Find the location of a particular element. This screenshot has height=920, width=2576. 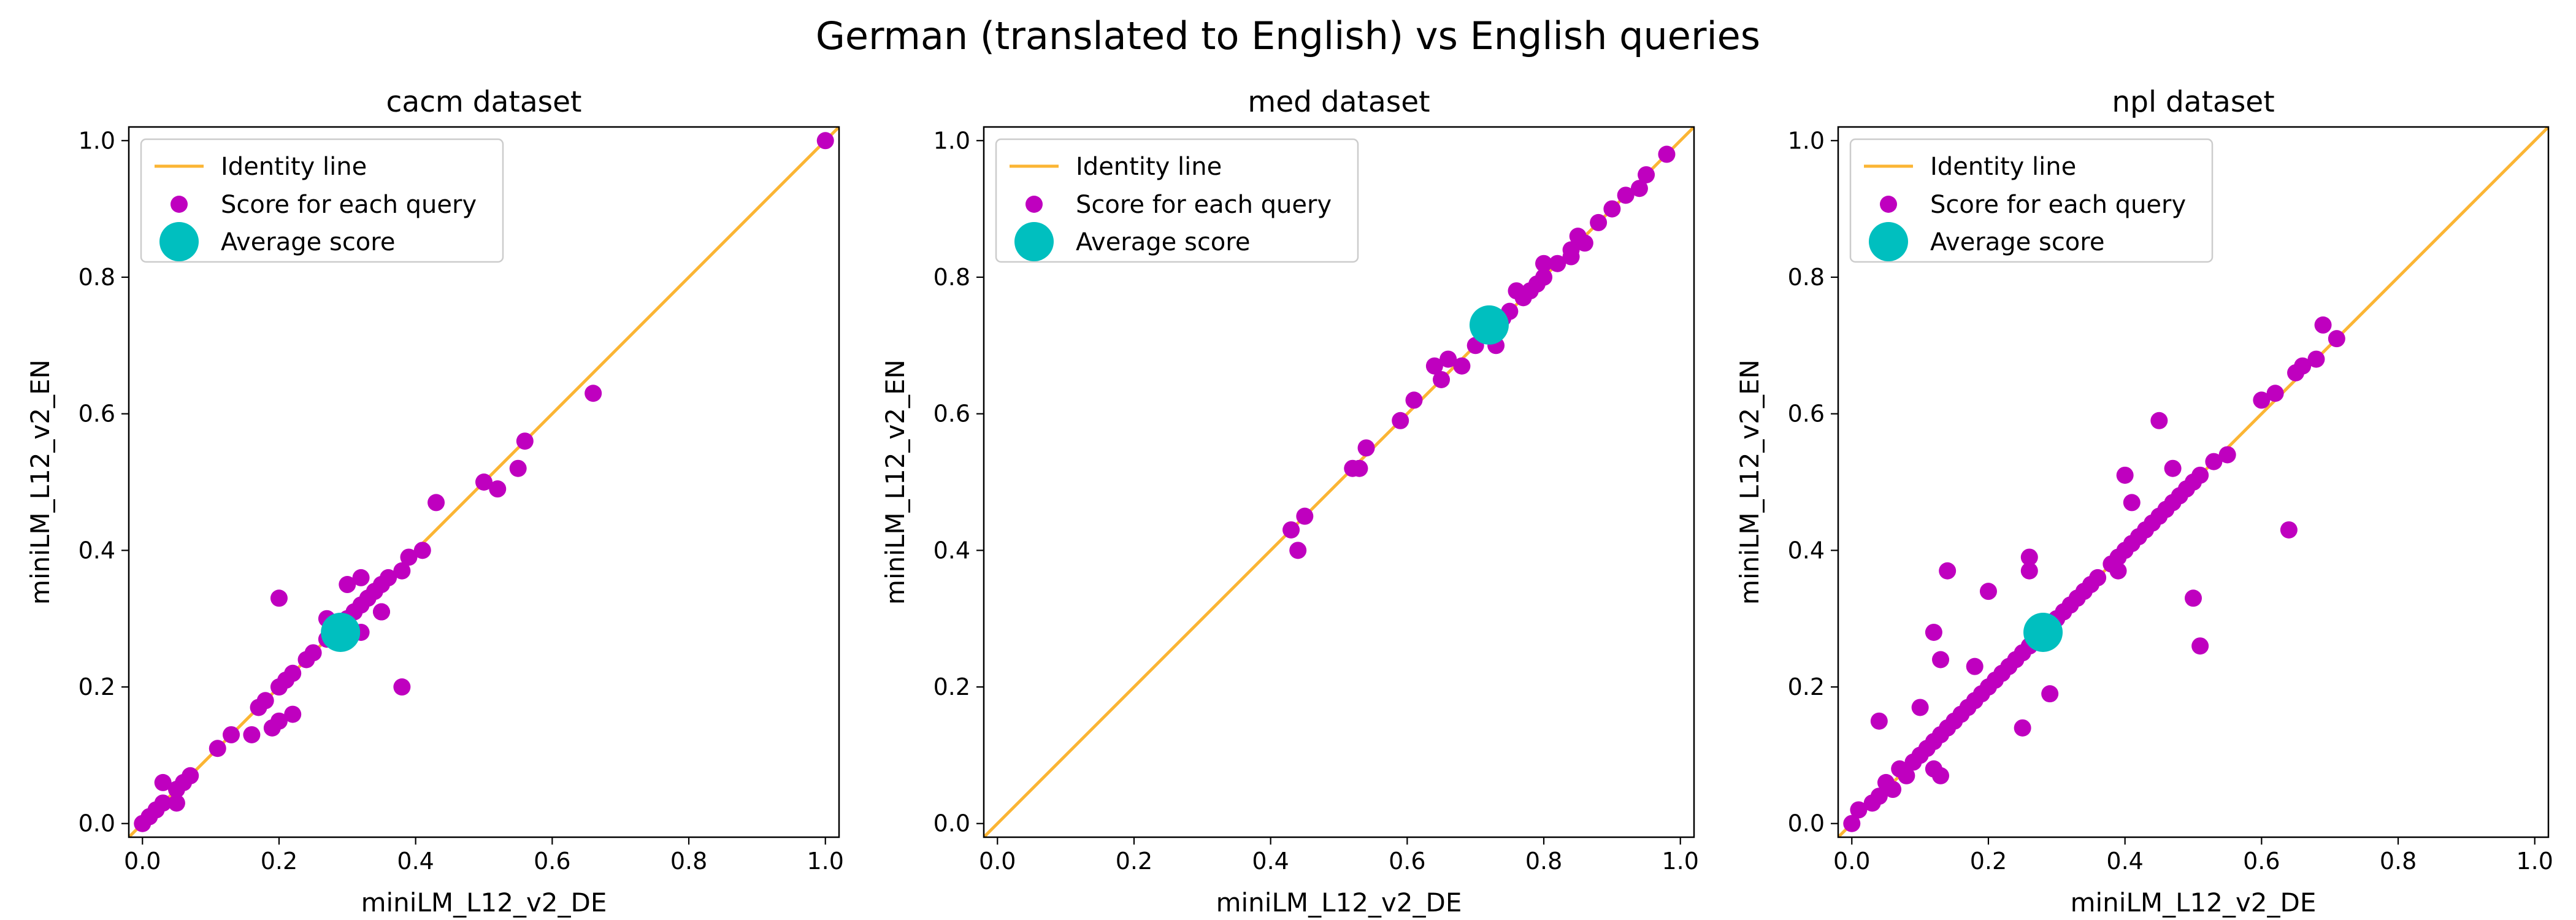

x-axis-label: miniLM_L12_v2_DE is located at coordinates (484, 902).